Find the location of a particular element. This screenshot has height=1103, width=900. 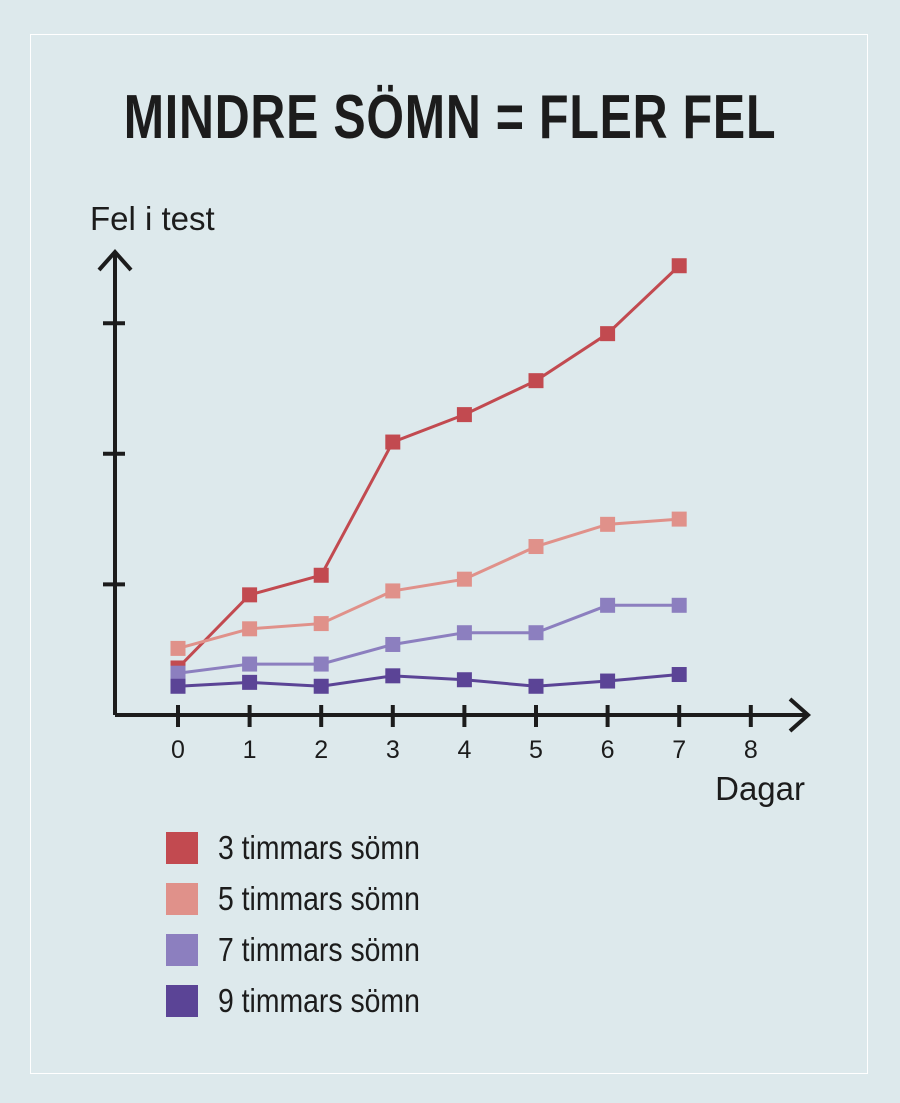

x-tick-label: 7 is located at coordinates (679, 750).